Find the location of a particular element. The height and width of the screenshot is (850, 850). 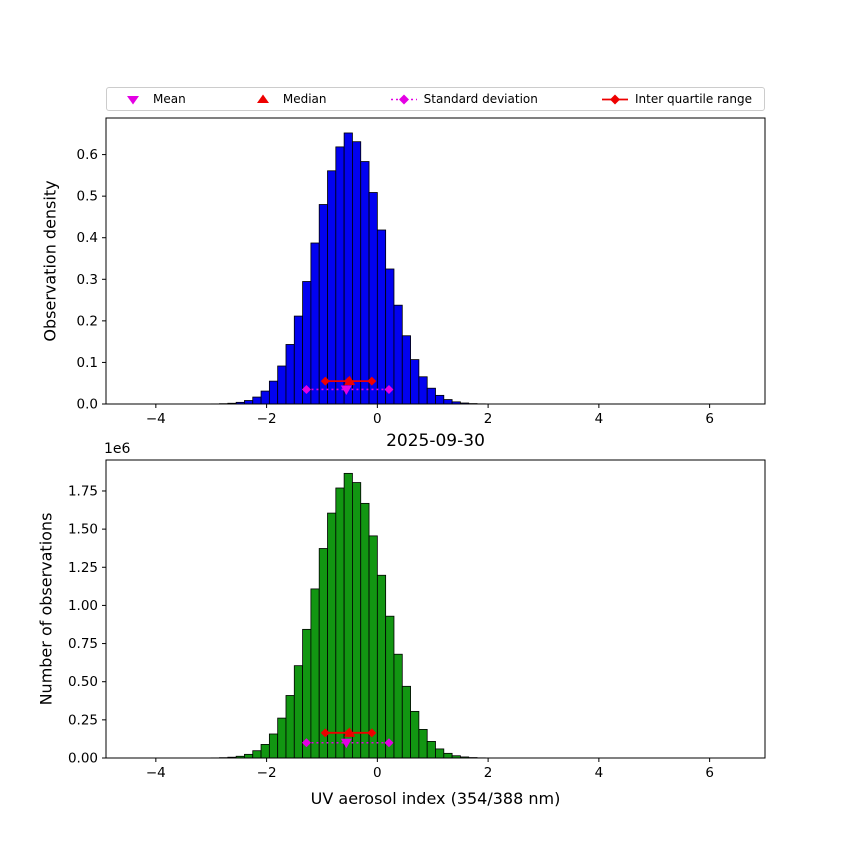

y-tick-label: 0.0 is located at coordinates (87, 405).